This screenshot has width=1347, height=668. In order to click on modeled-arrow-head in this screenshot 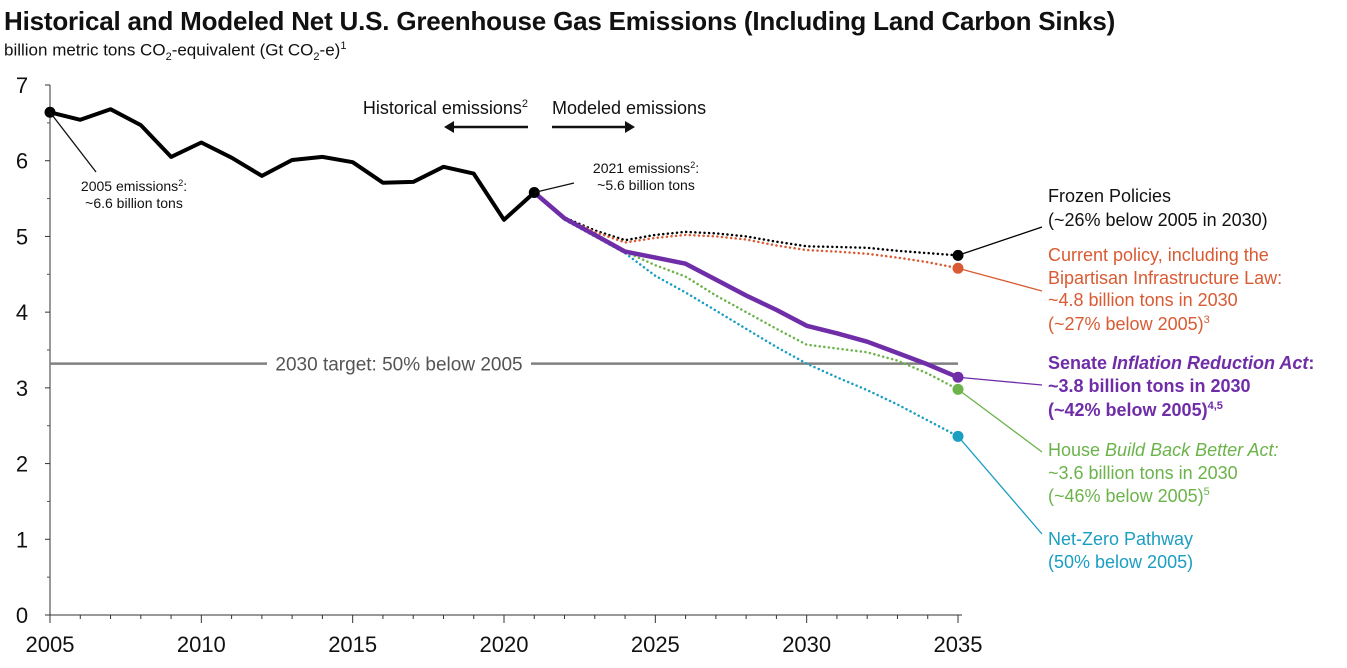, I will do `click(630, 127)`.